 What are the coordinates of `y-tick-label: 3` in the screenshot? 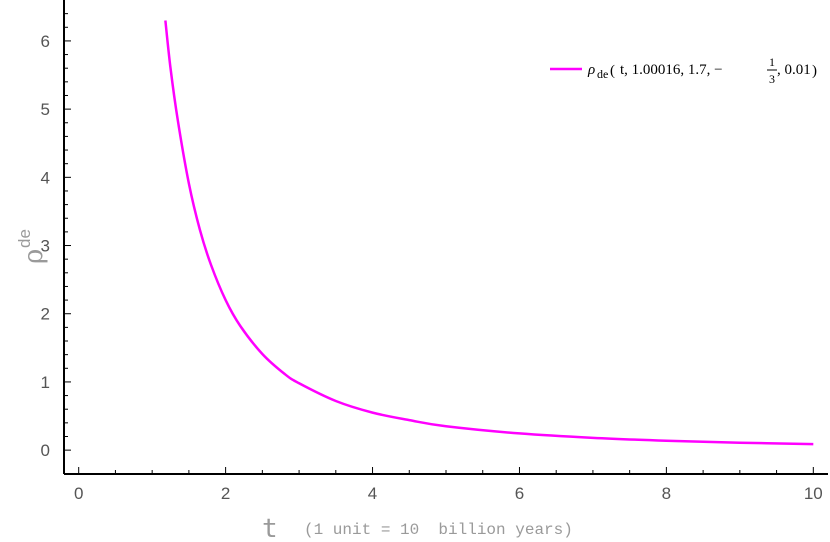 It's located at (45, 246).